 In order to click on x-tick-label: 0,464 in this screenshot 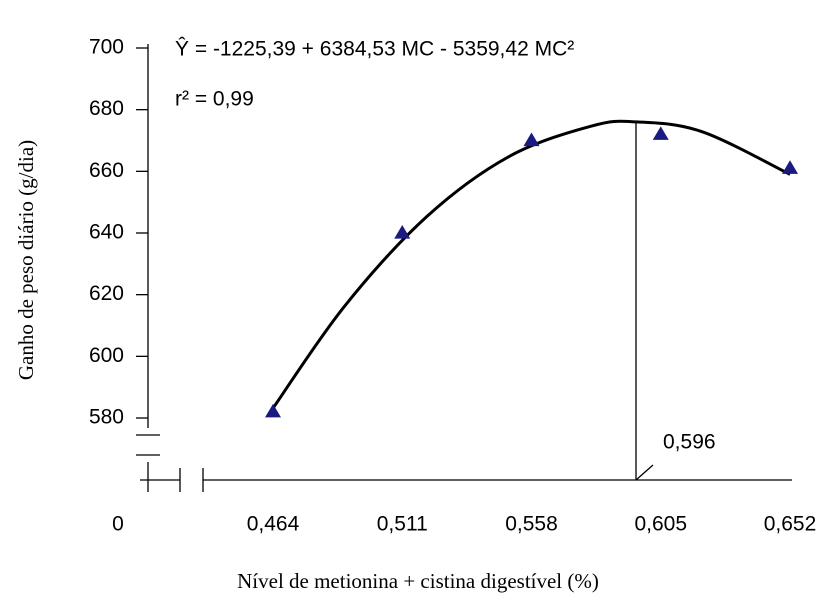, I will do `click(273, 524)`.